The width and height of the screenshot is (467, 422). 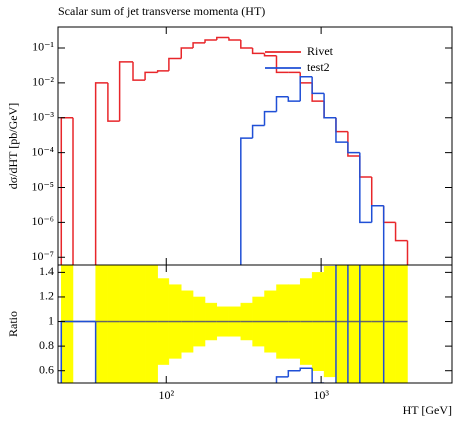 What do you see at coordinates (42, 186) in the screenshot?
I see `y-tick-label: 10⁻⁵` at bounding box center [42, 186].